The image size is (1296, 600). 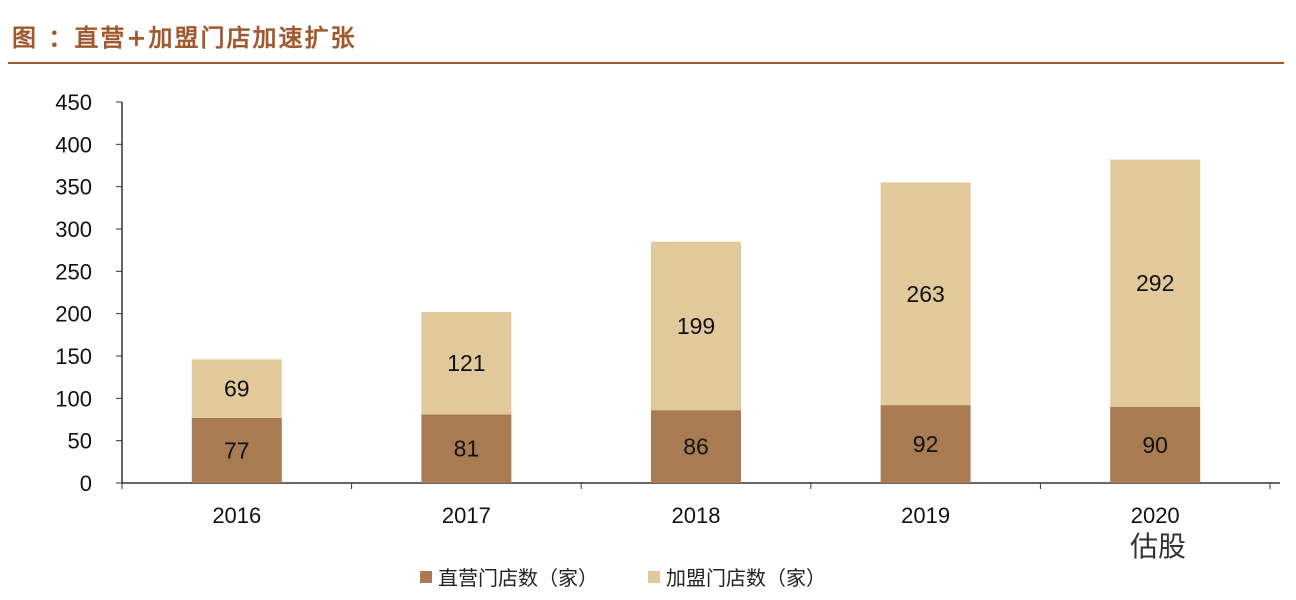 What do you see at coordinates (623, 576) in the screenshot?
I see `legend: 直营门店数（家） 加盟门店数（家）` at bounding box center [623, 576].